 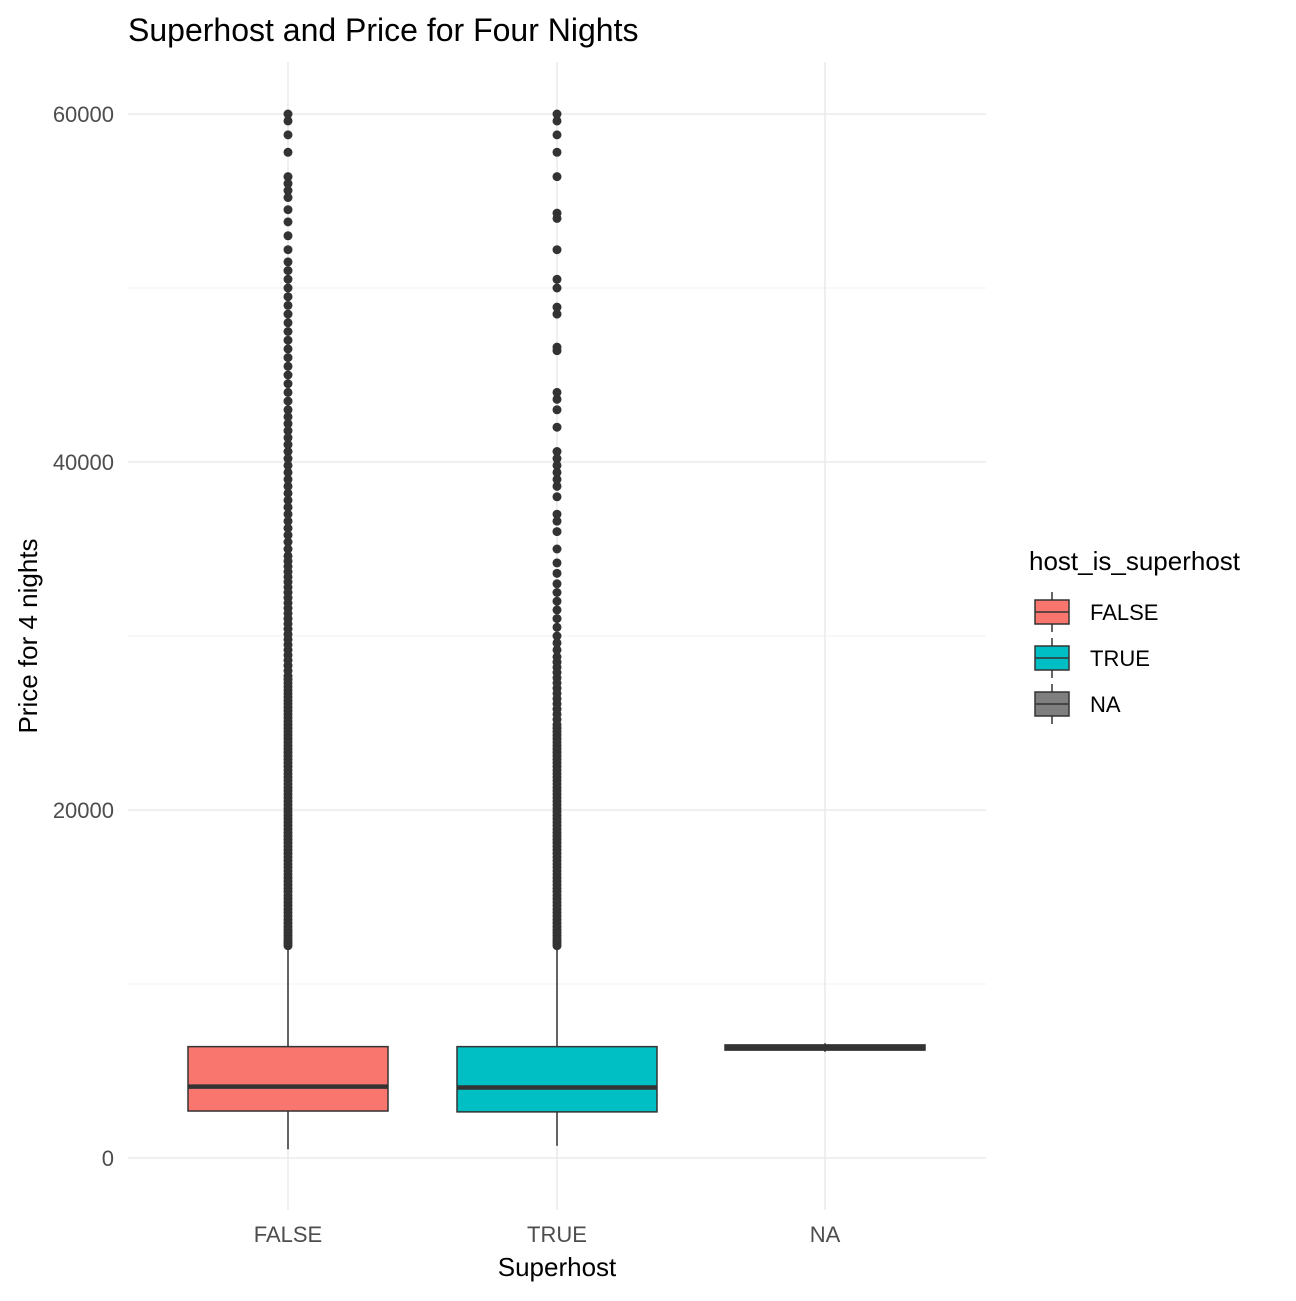 I want to click on box-true, so click(x=557, y=1079).